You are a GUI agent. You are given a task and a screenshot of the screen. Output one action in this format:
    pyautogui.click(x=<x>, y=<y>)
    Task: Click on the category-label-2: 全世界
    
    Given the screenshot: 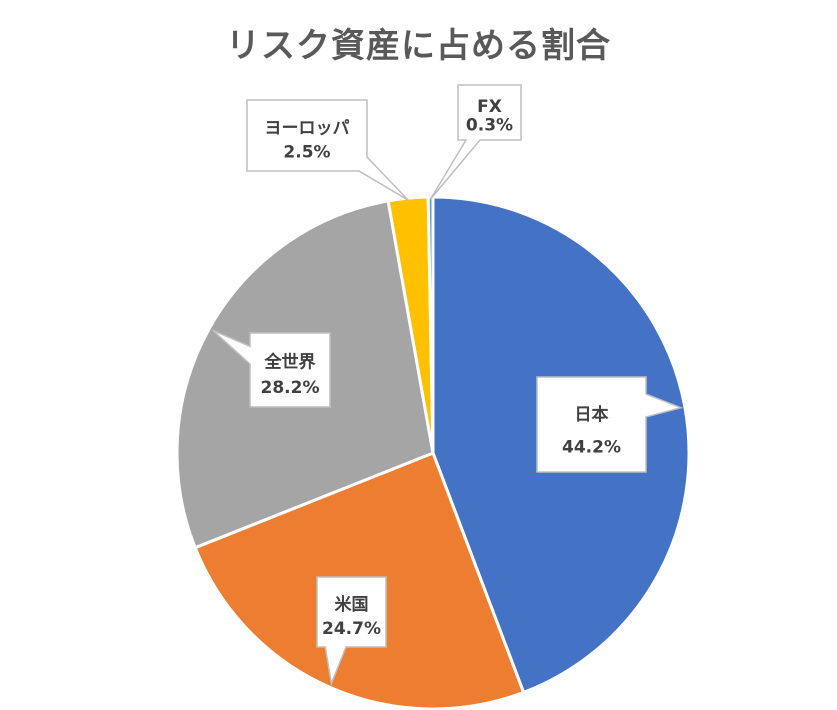 What is the action you would take?
    pyautogui.click(x=290, y=362)
    